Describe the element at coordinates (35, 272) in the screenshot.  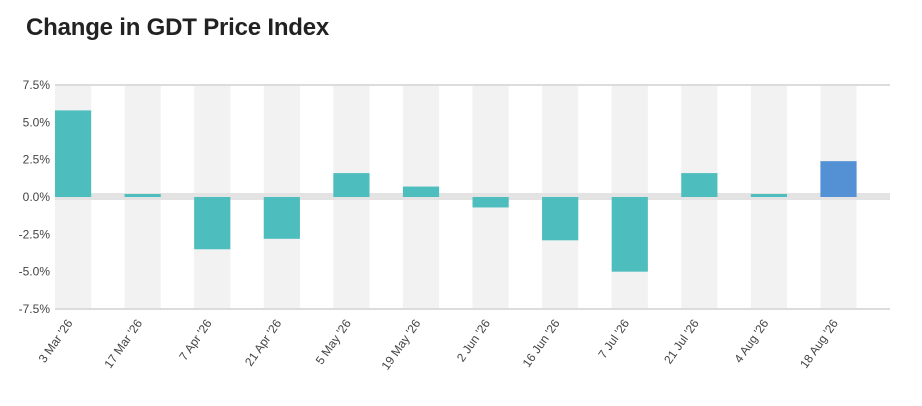
I see `y-tick-label: -5.0%` at that location.